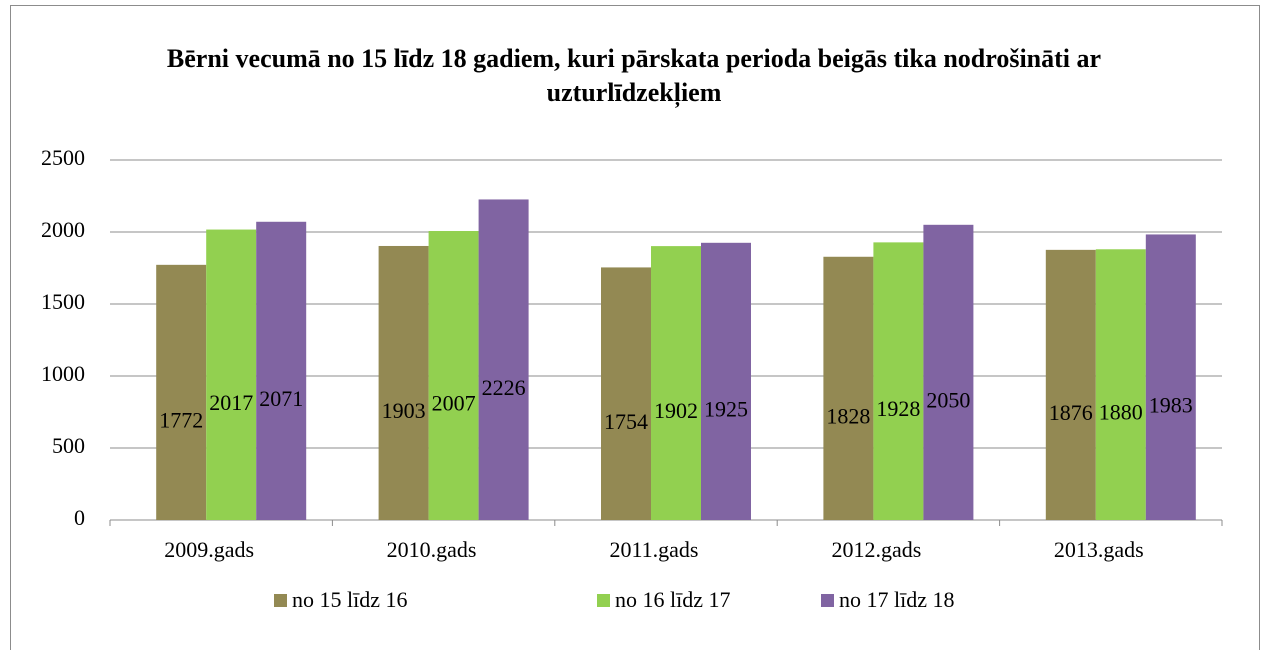  I want to click on data-label: 2226, so click(504, 387).